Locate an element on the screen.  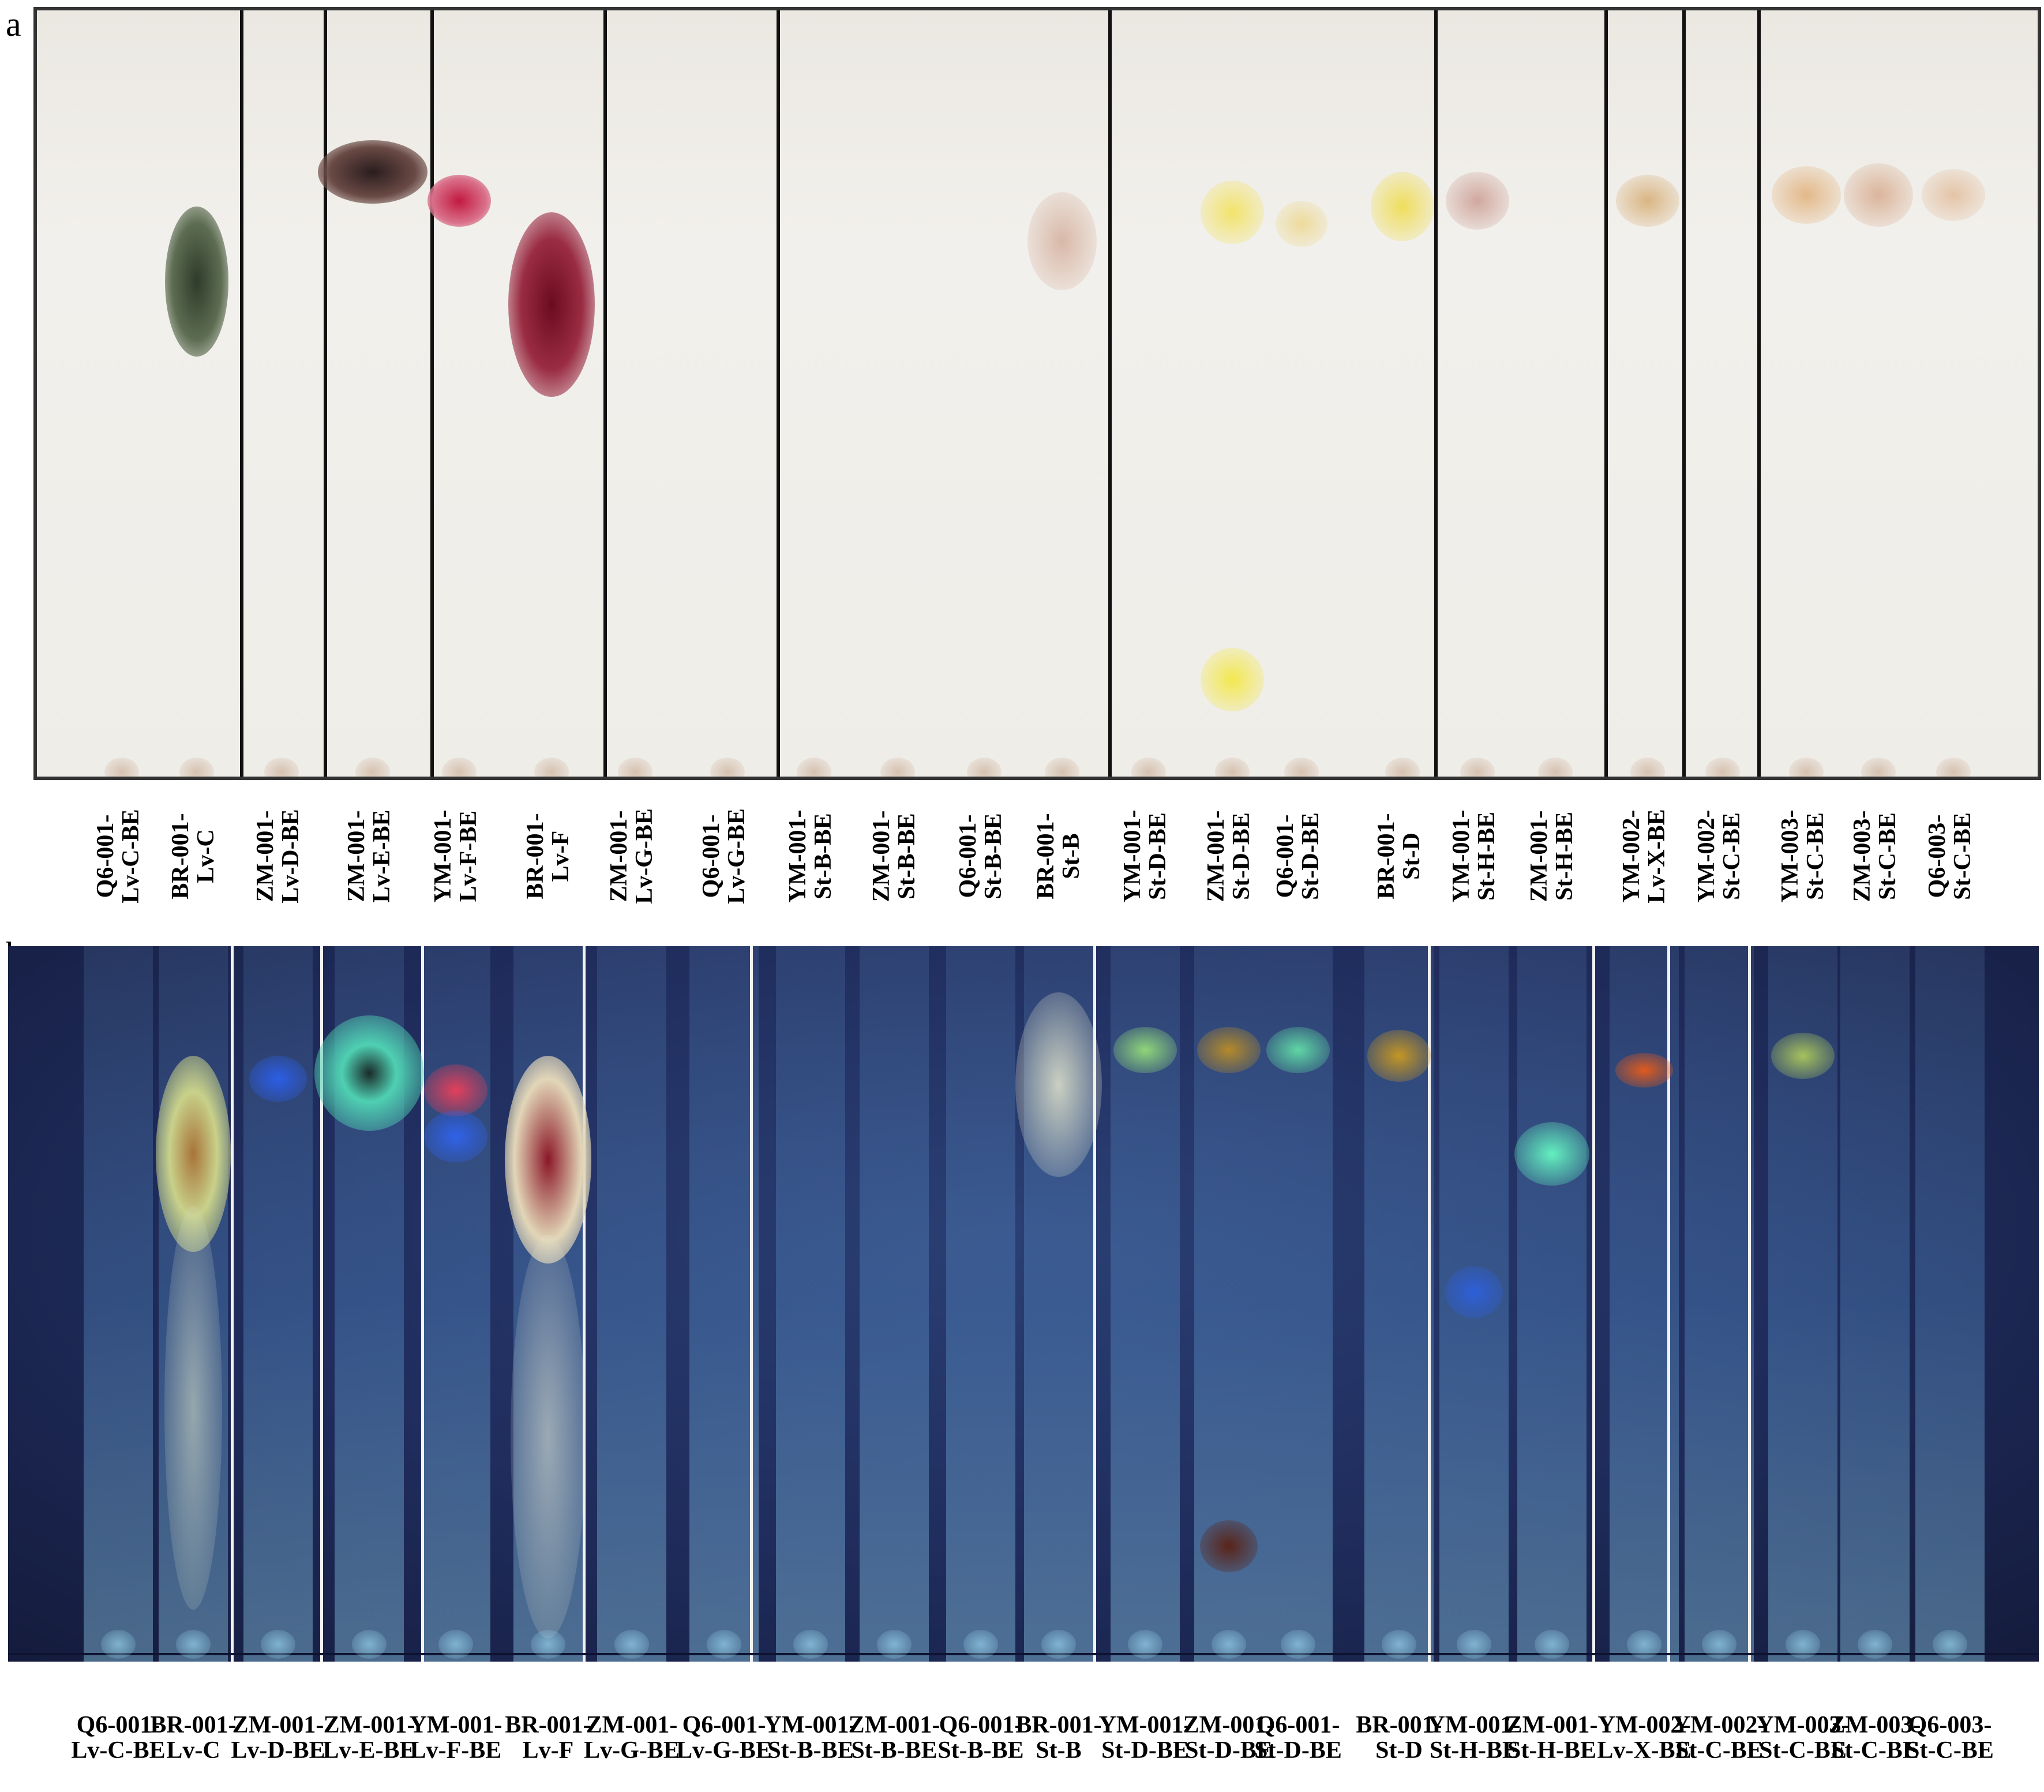
lane-label: Q6-001- St-B-BE is located at coordinates (980, 1738).